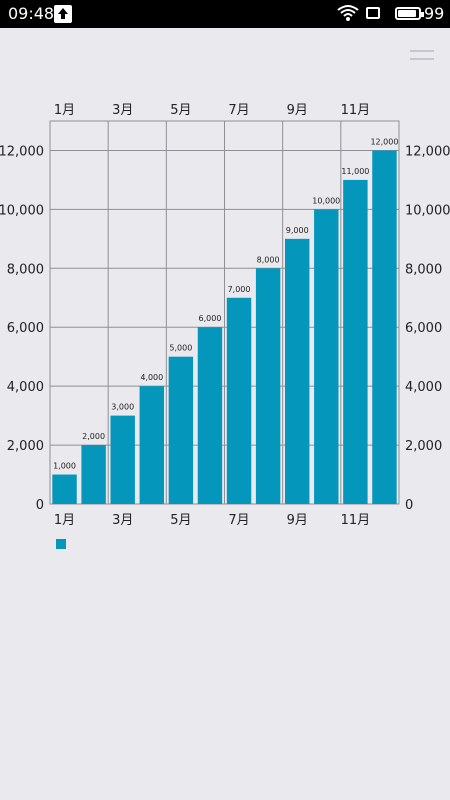 The image size is (450, 800). Describe the element at coordinates (122, 407) in the screenshot. I see `data-label: 3,000` at that location.